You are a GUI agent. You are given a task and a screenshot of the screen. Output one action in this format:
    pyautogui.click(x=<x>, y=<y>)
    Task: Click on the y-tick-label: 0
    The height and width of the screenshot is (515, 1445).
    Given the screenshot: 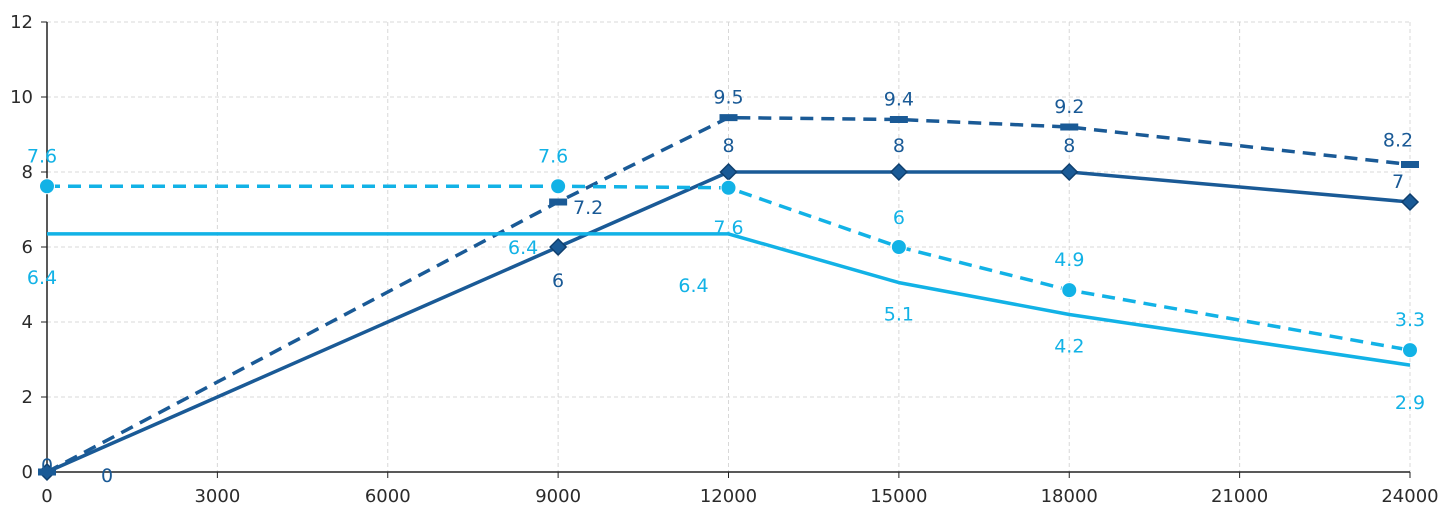 What is the action you would take?
    pyautogui.click(x=27, y=472)
    